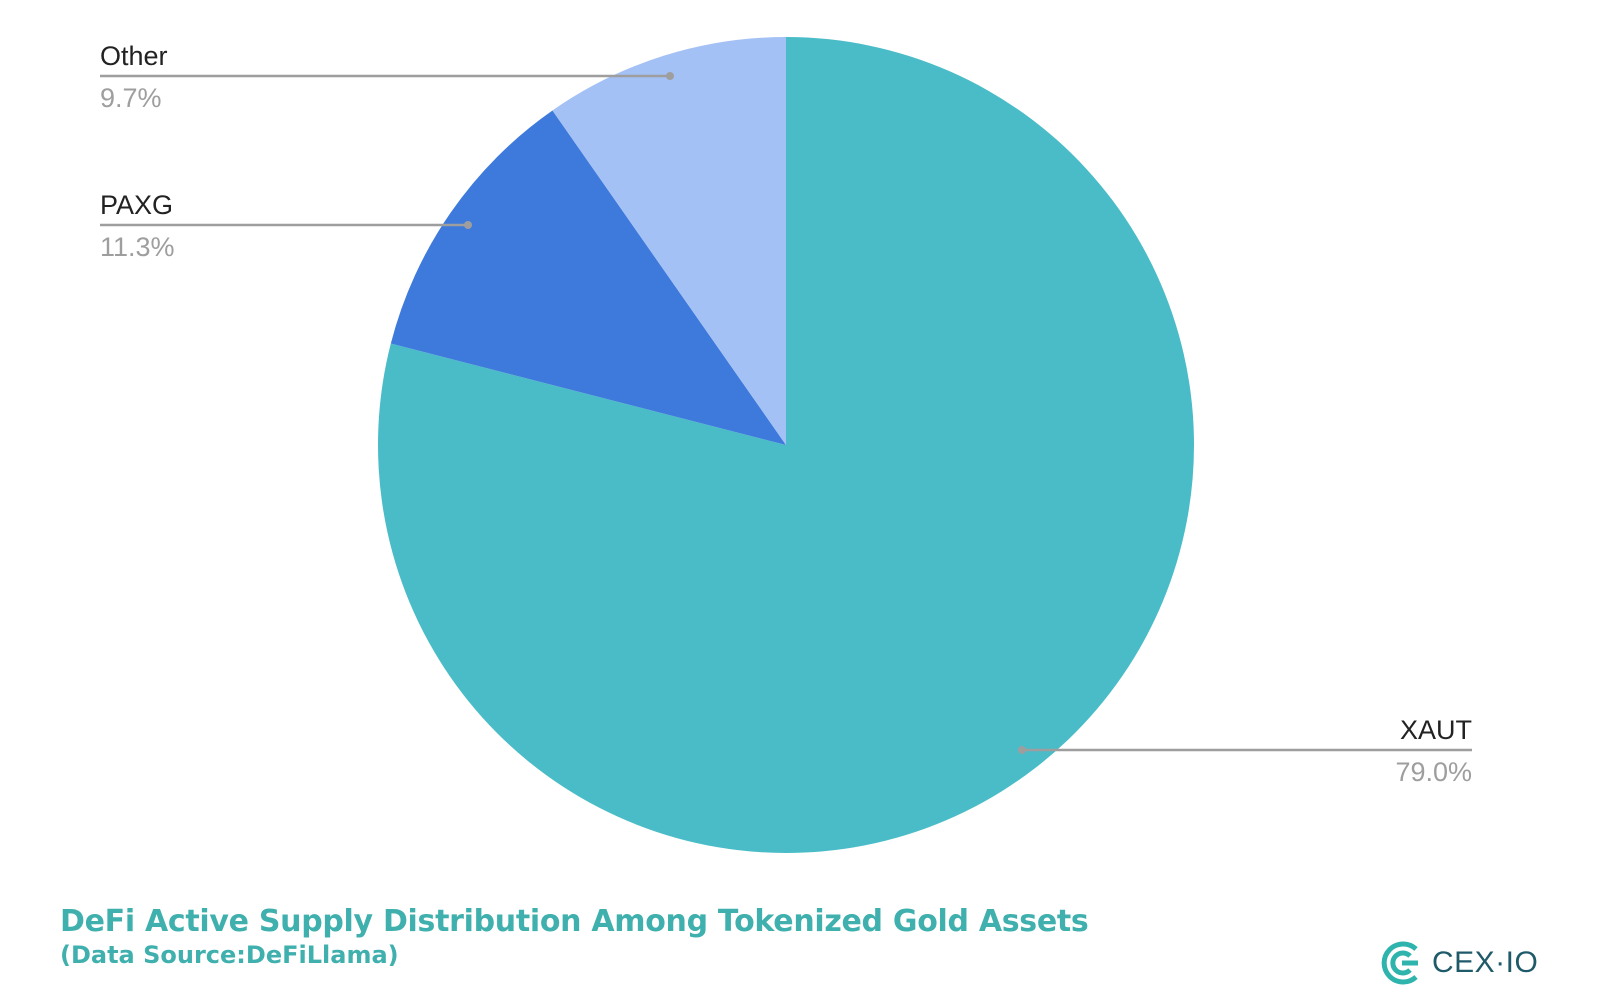  What do you see at coordinates (1399, 963) in the screenshot?
I see `cex-io-logo-icon` at bounding box center [1399, 963].